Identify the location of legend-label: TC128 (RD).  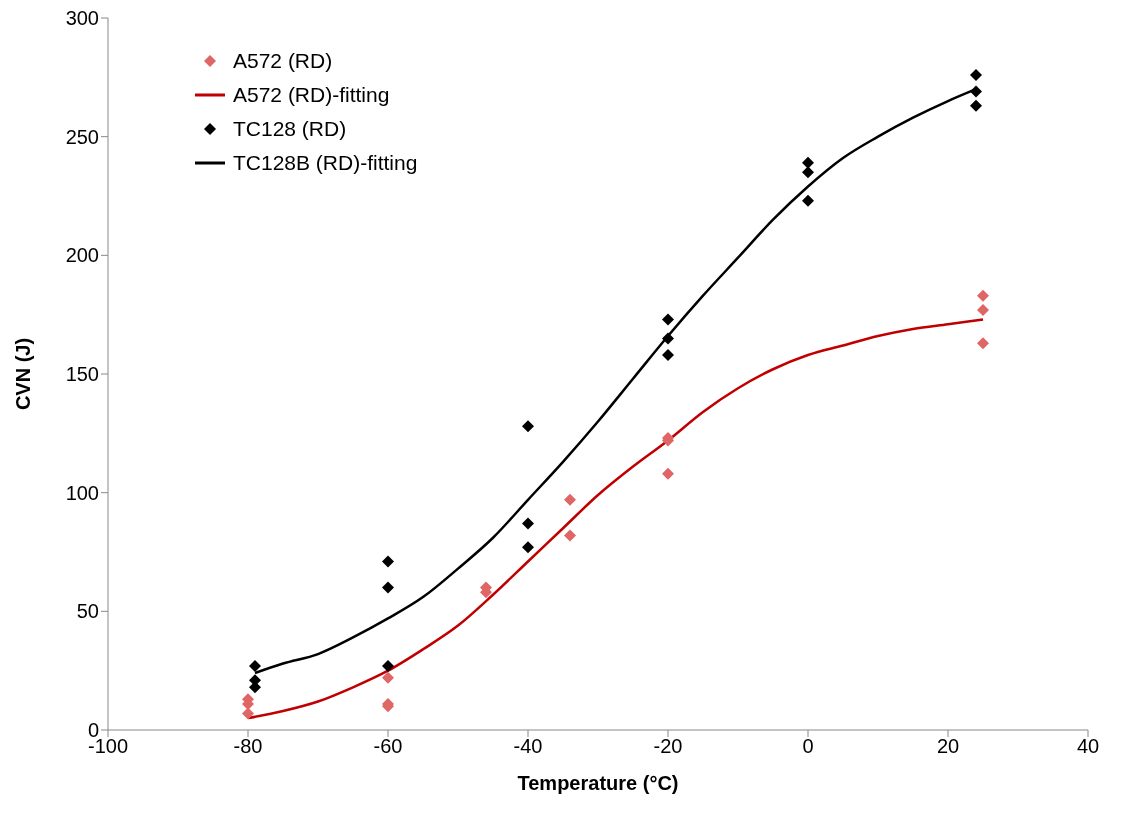
(290, 129).